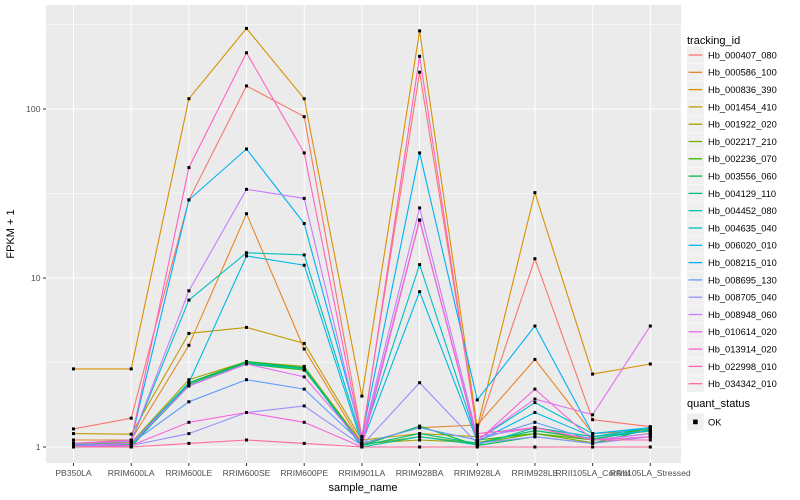  I want to click on x-tick-label: RRIM600PE, so click(304, 473).